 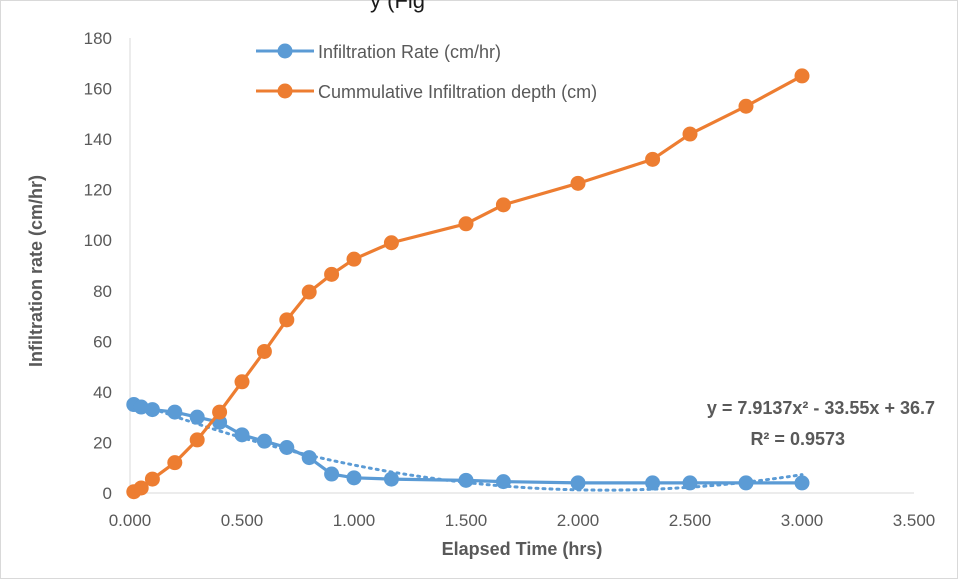 What do you see at coordinates (522, 520) in the screenshot?
I see `x-tick-labels: 0.000 0.500 1.000 1.500 2.000 2.500 3.000 3.500` at bounding box center [522, 520].